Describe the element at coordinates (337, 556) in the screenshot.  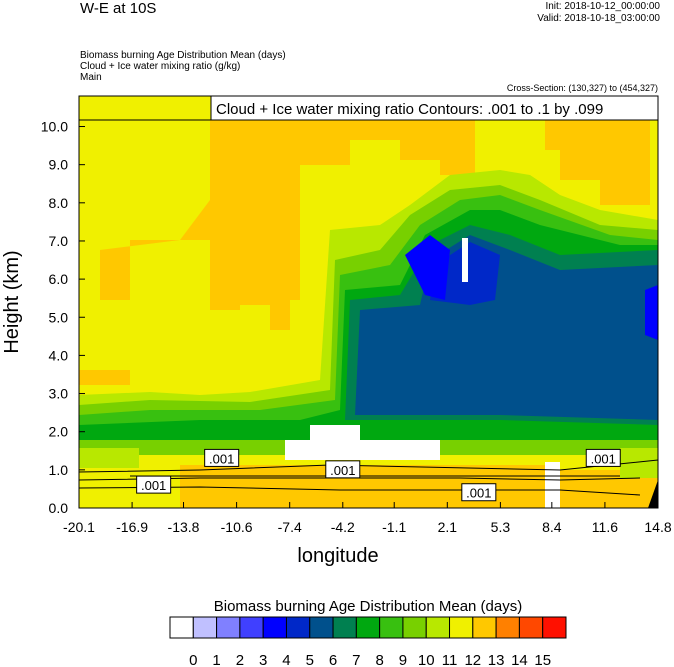
I see `x-axis-label: longitude` at that location.